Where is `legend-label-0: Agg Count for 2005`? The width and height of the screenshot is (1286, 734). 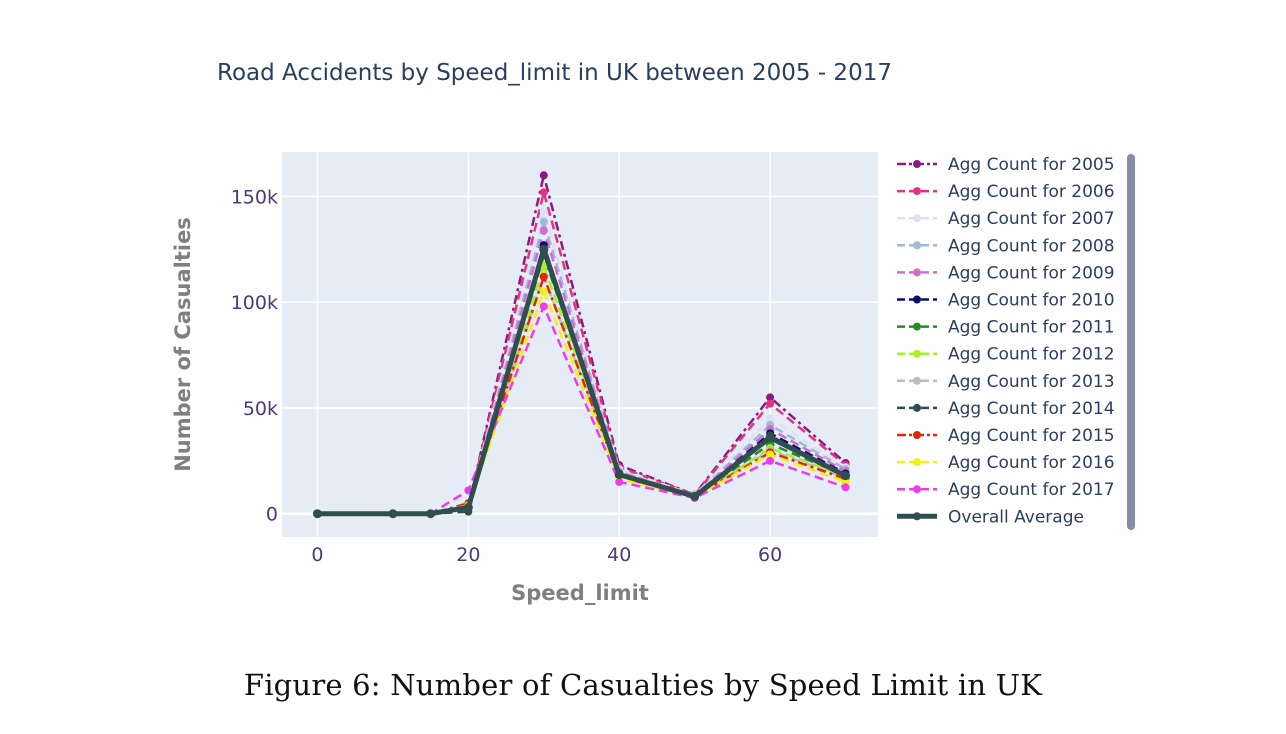
legend-label-0: Agg Count for 2005 is located at coordinates (1031, 165).